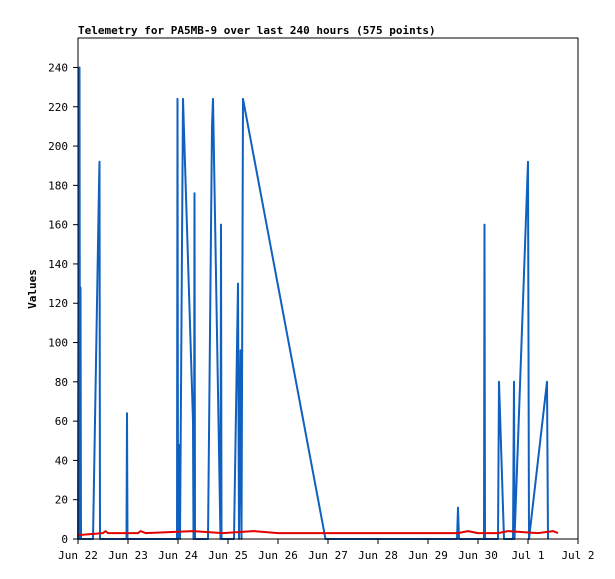  Describe the element at coordinates (58, 303) in the screenshot. I see `y-tick-label: 120` at that location.